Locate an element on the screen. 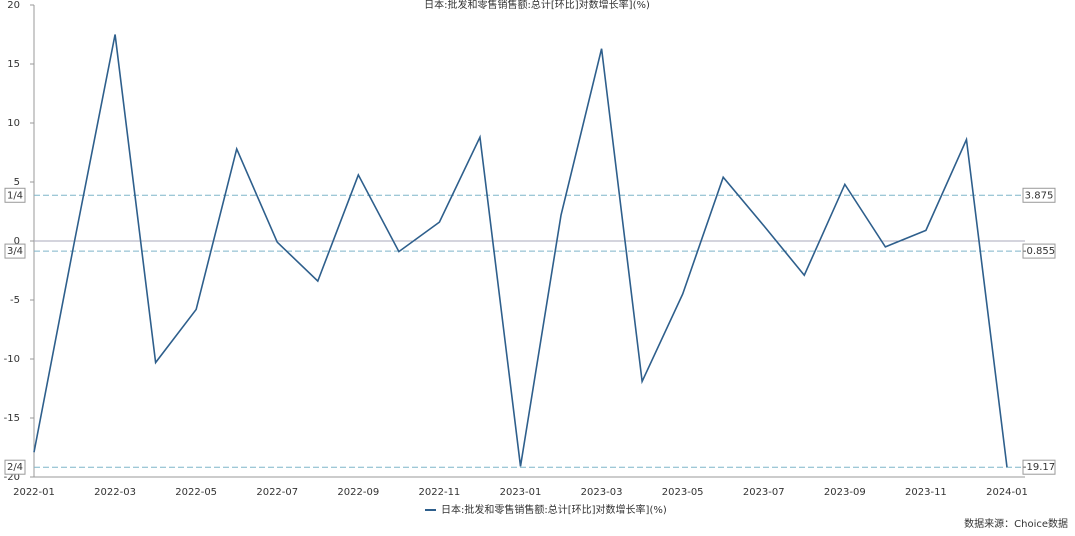 The image size is (1075, 536). x-tick-label: 2024-01 is located at coordinates (1007, 492).